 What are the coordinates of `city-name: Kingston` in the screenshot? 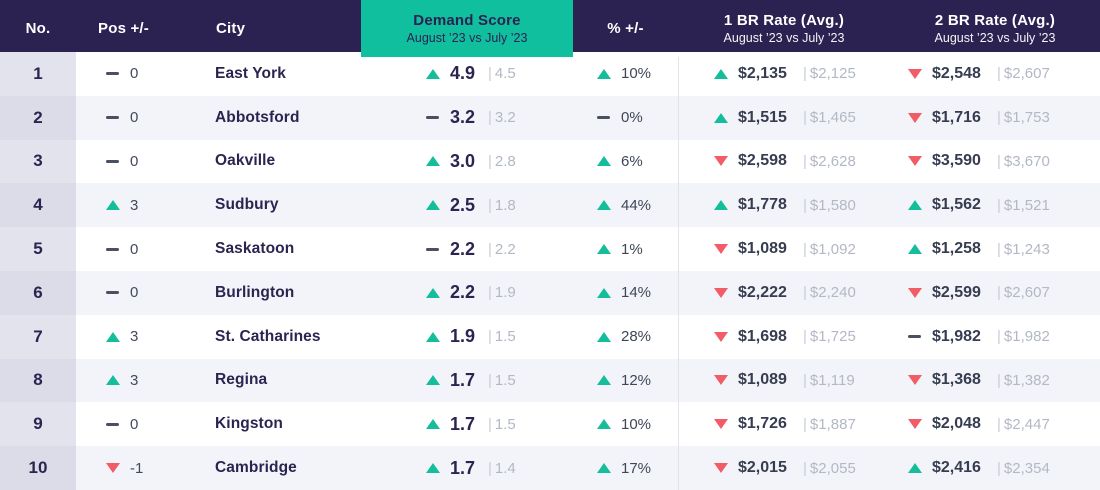 It's located at (249, 424).